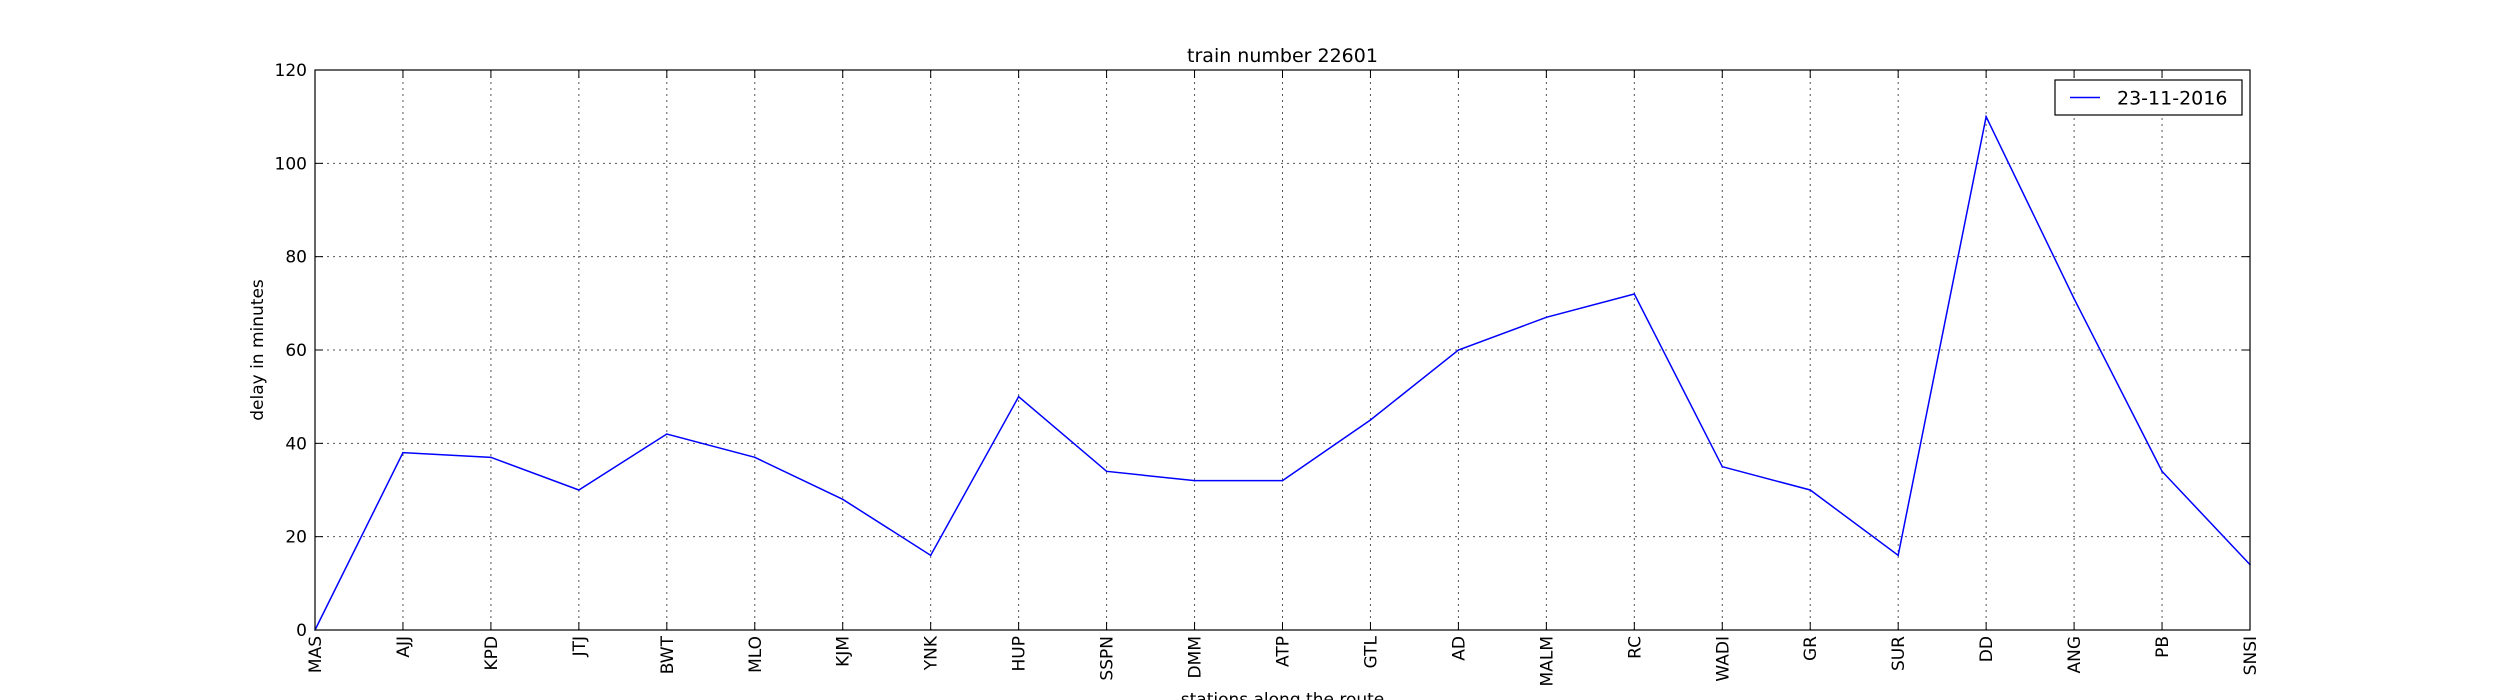  Describe the element at coordinates (1899, 653) in the screenshot. I see `x-tick-label: SUR` at that location.